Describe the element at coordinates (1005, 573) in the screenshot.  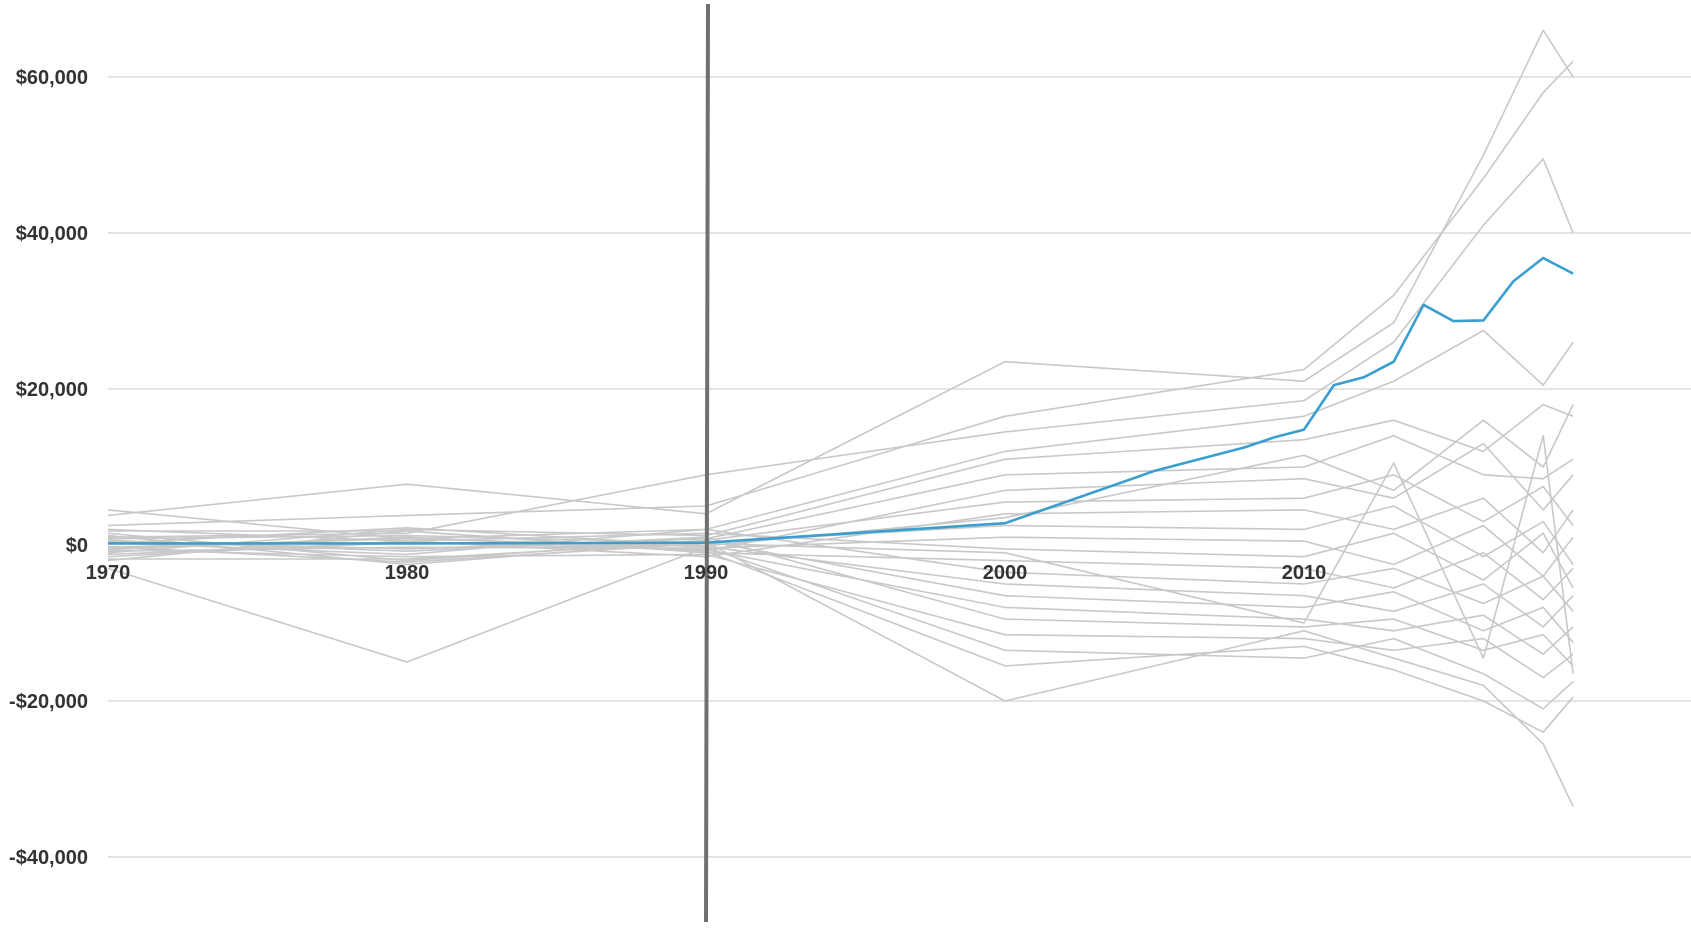
I see `x-tick-label: 2000` at that location.